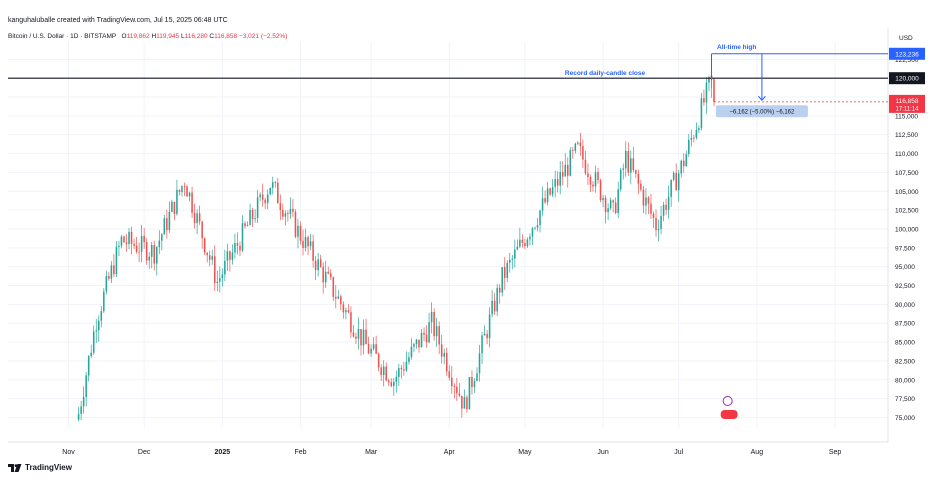  What do you see at coordinates (300, 452) in the screenshot?
I see `x-tick-label: Feb` at bounding box center [300, 452].